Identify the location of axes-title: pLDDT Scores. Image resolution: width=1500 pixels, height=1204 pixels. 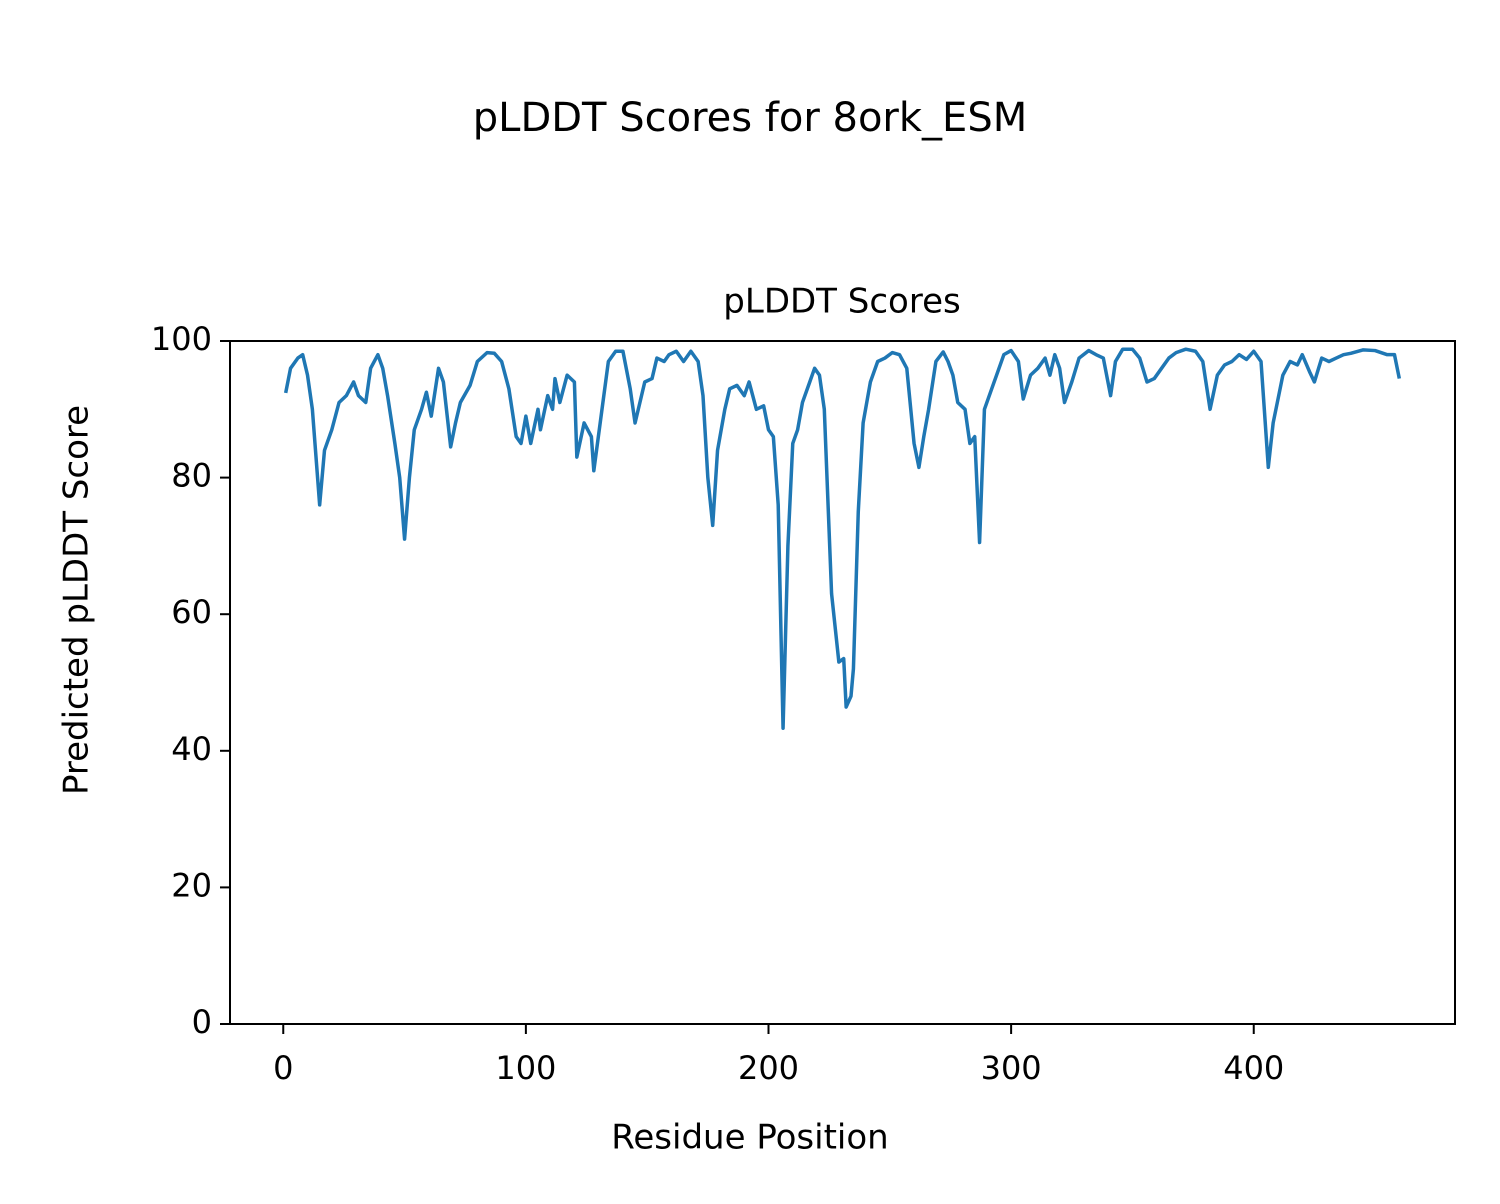
(841, 302).